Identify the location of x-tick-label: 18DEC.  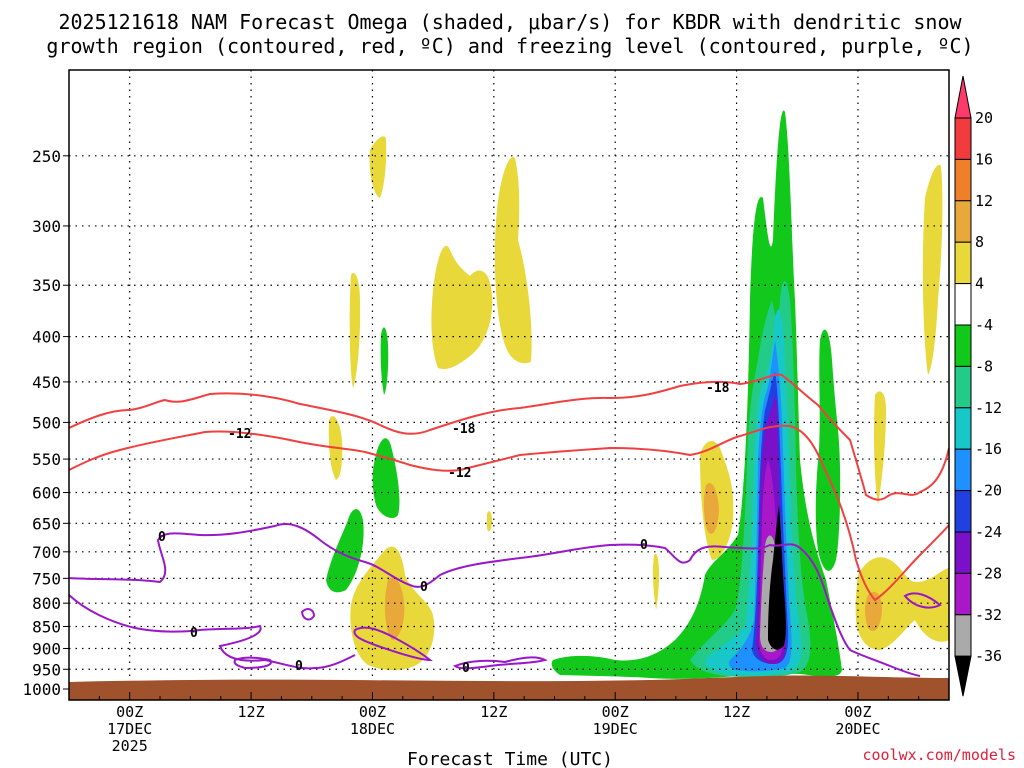
(372, 729).